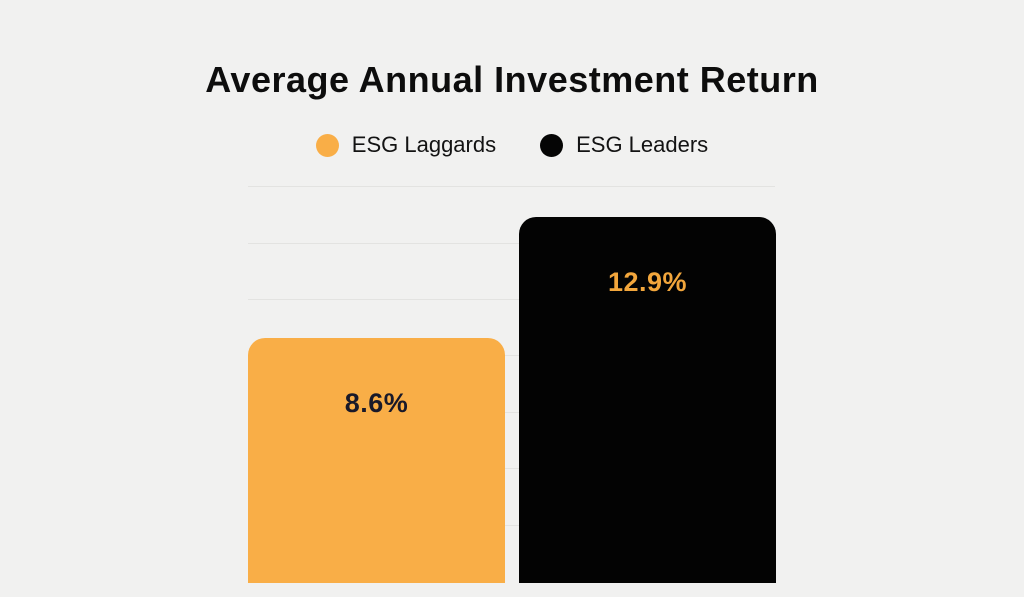  Describe the element at coordinates (512, 79) in the screenshot. I see `chart-title: Average Annual Investment Return` at that location.